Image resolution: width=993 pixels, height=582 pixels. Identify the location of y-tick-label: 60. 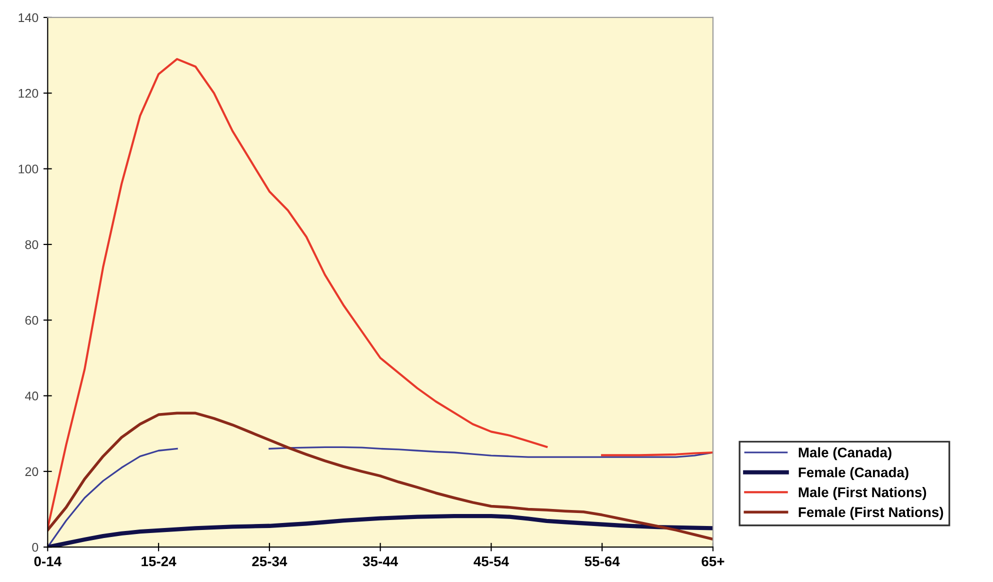
(31, 320).